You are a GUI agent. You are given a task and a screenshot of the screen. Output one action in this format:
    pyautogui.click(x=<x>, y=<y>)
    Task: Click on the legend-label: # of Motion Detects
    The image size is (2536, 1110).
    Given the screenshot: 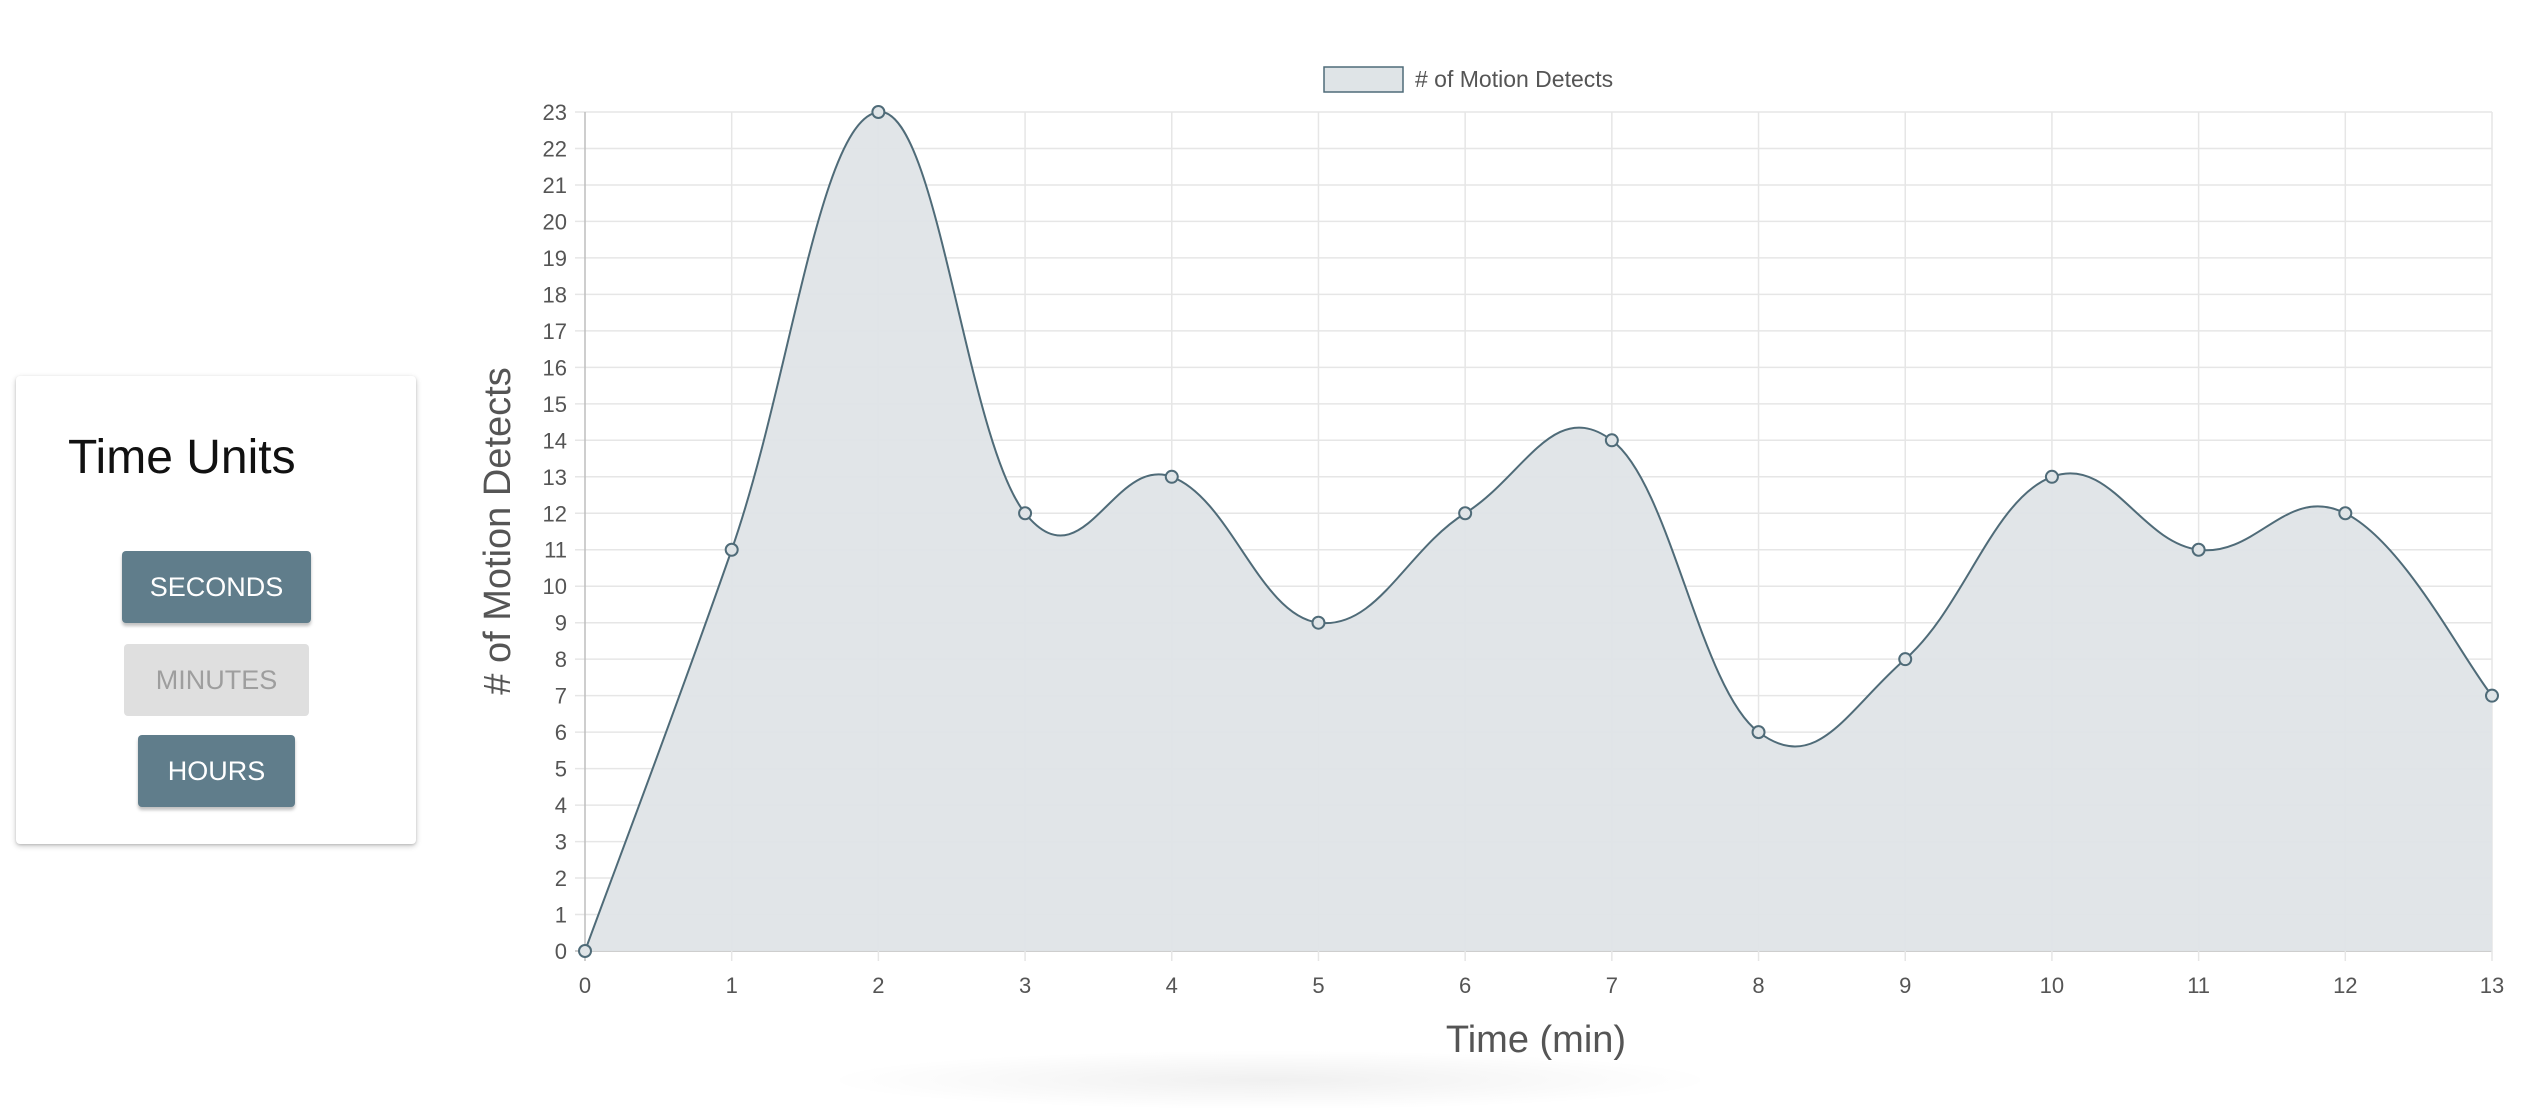 What is the action you would take?
    pyautogui.click(x=1514, y=79)
    